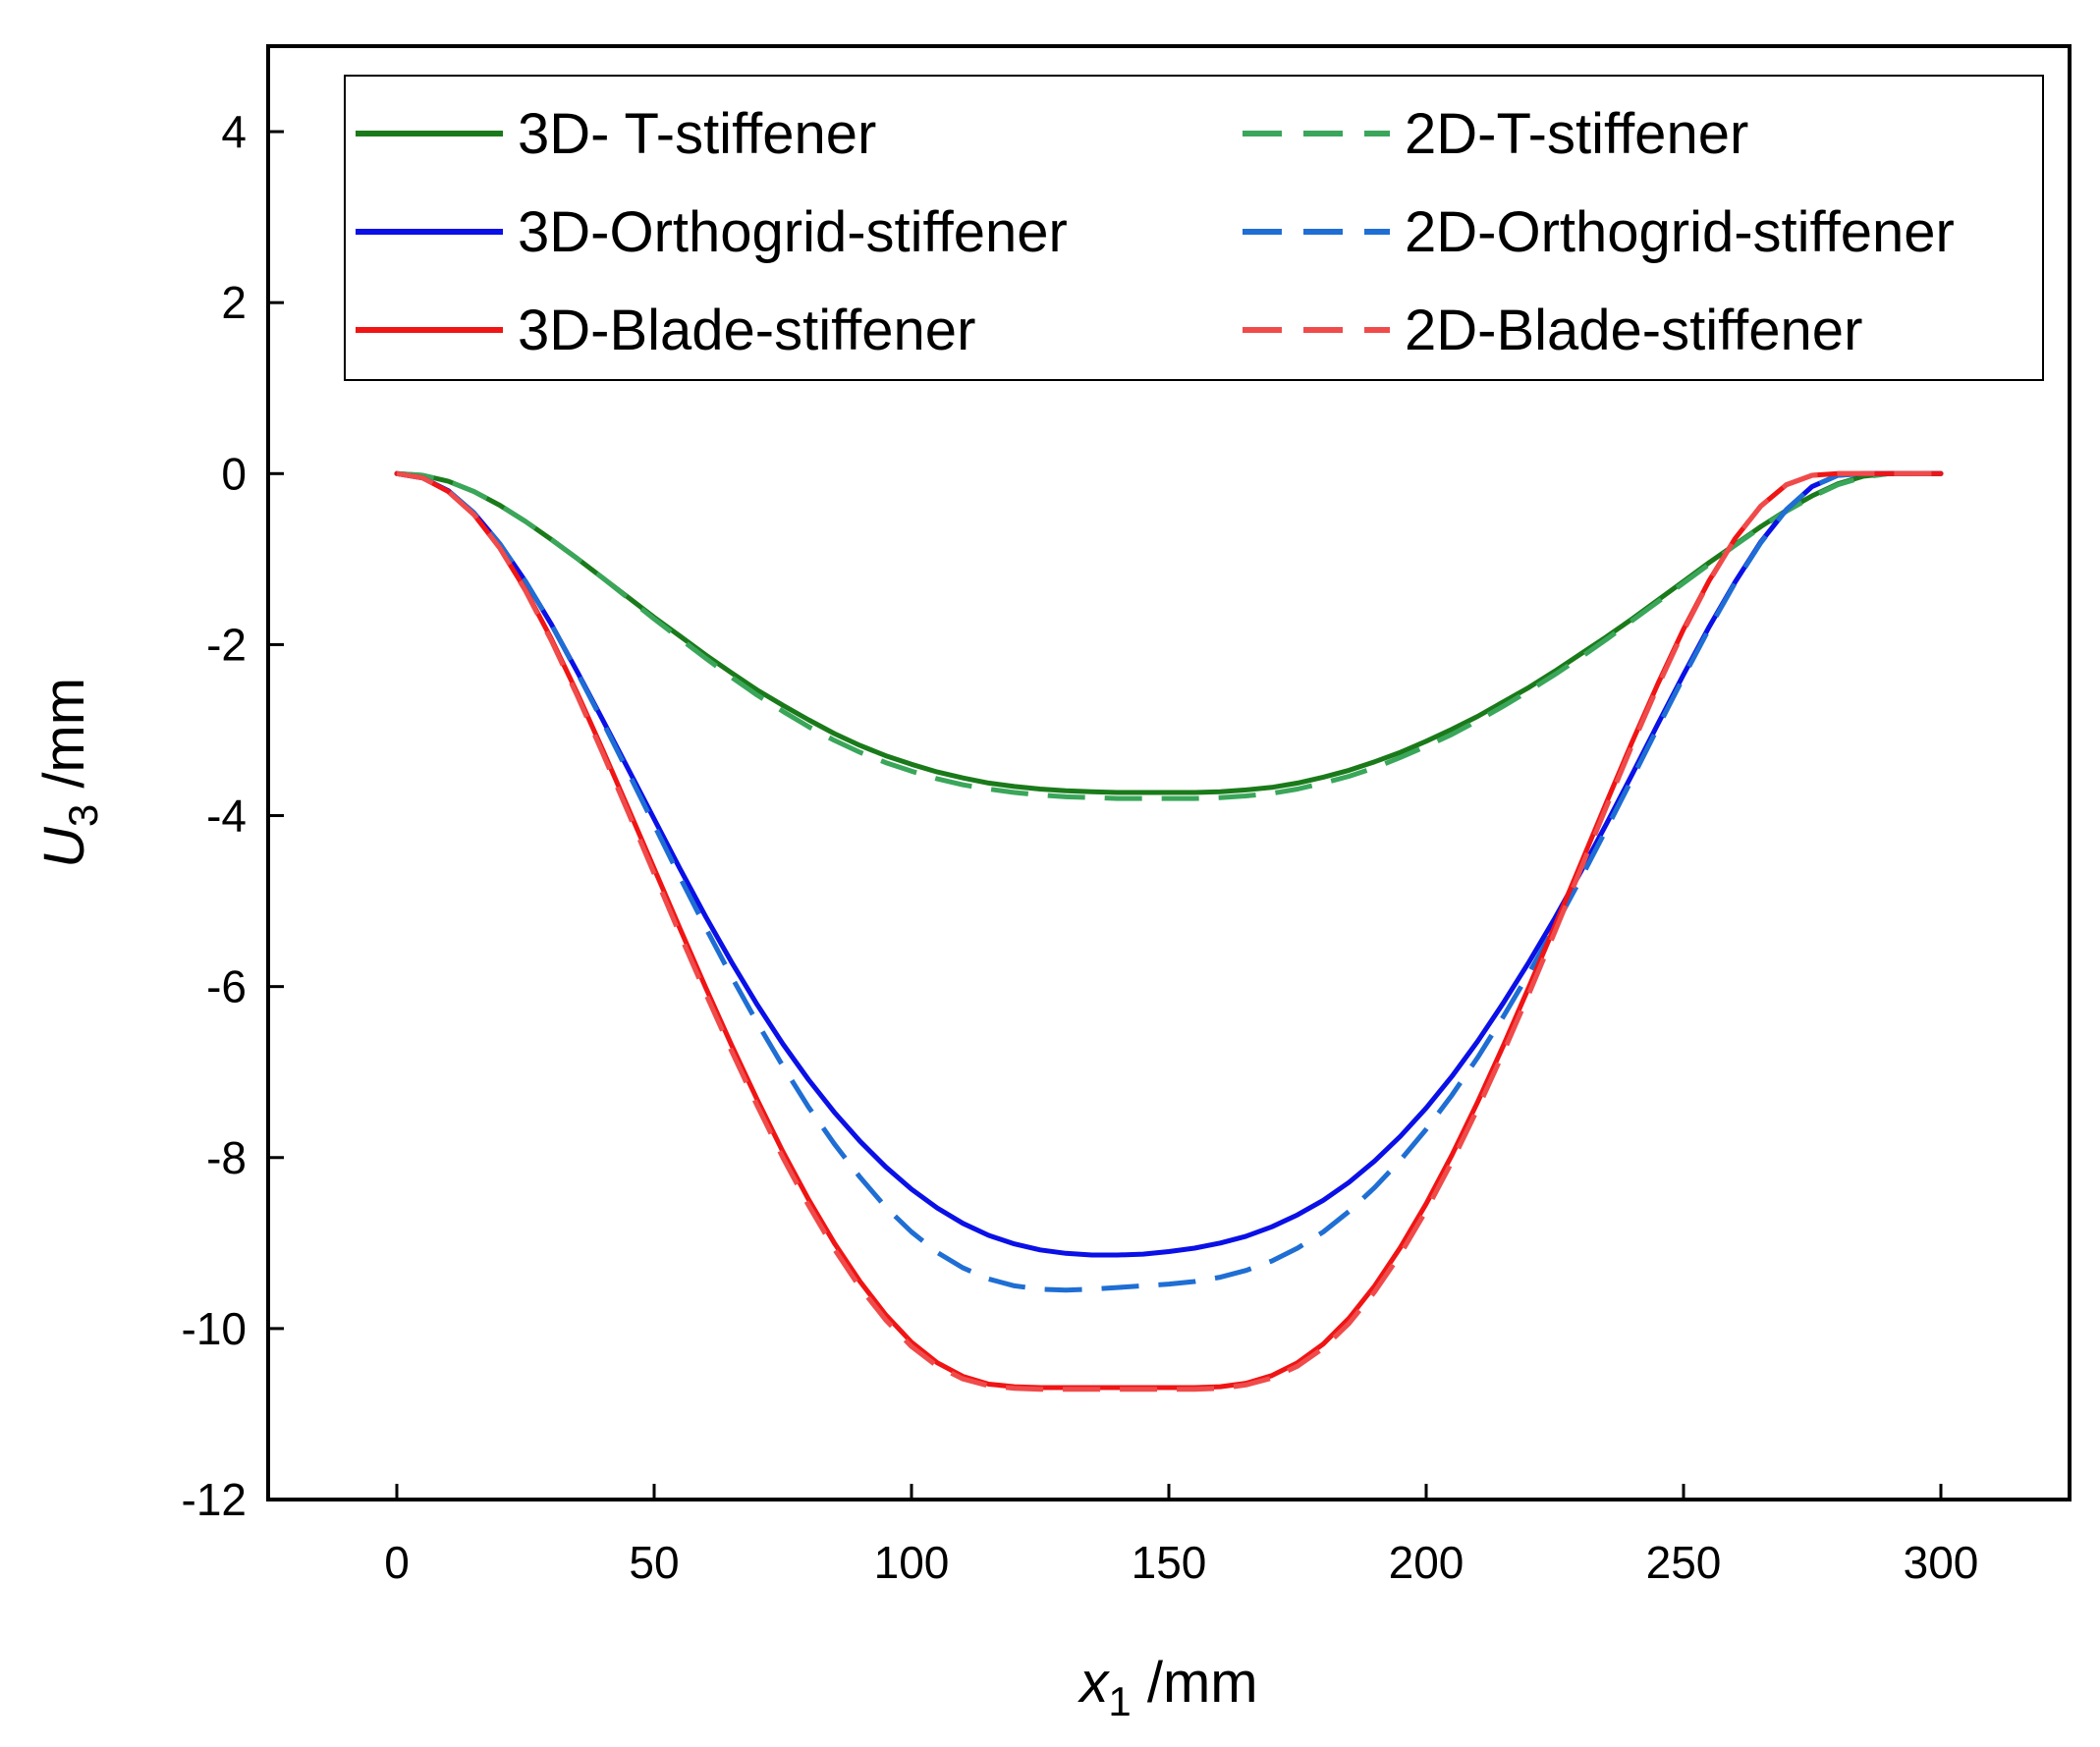 This screenshot has width=2100, height=1747. I want to click on x-tick-label-2: 100, so click(912, 1562).